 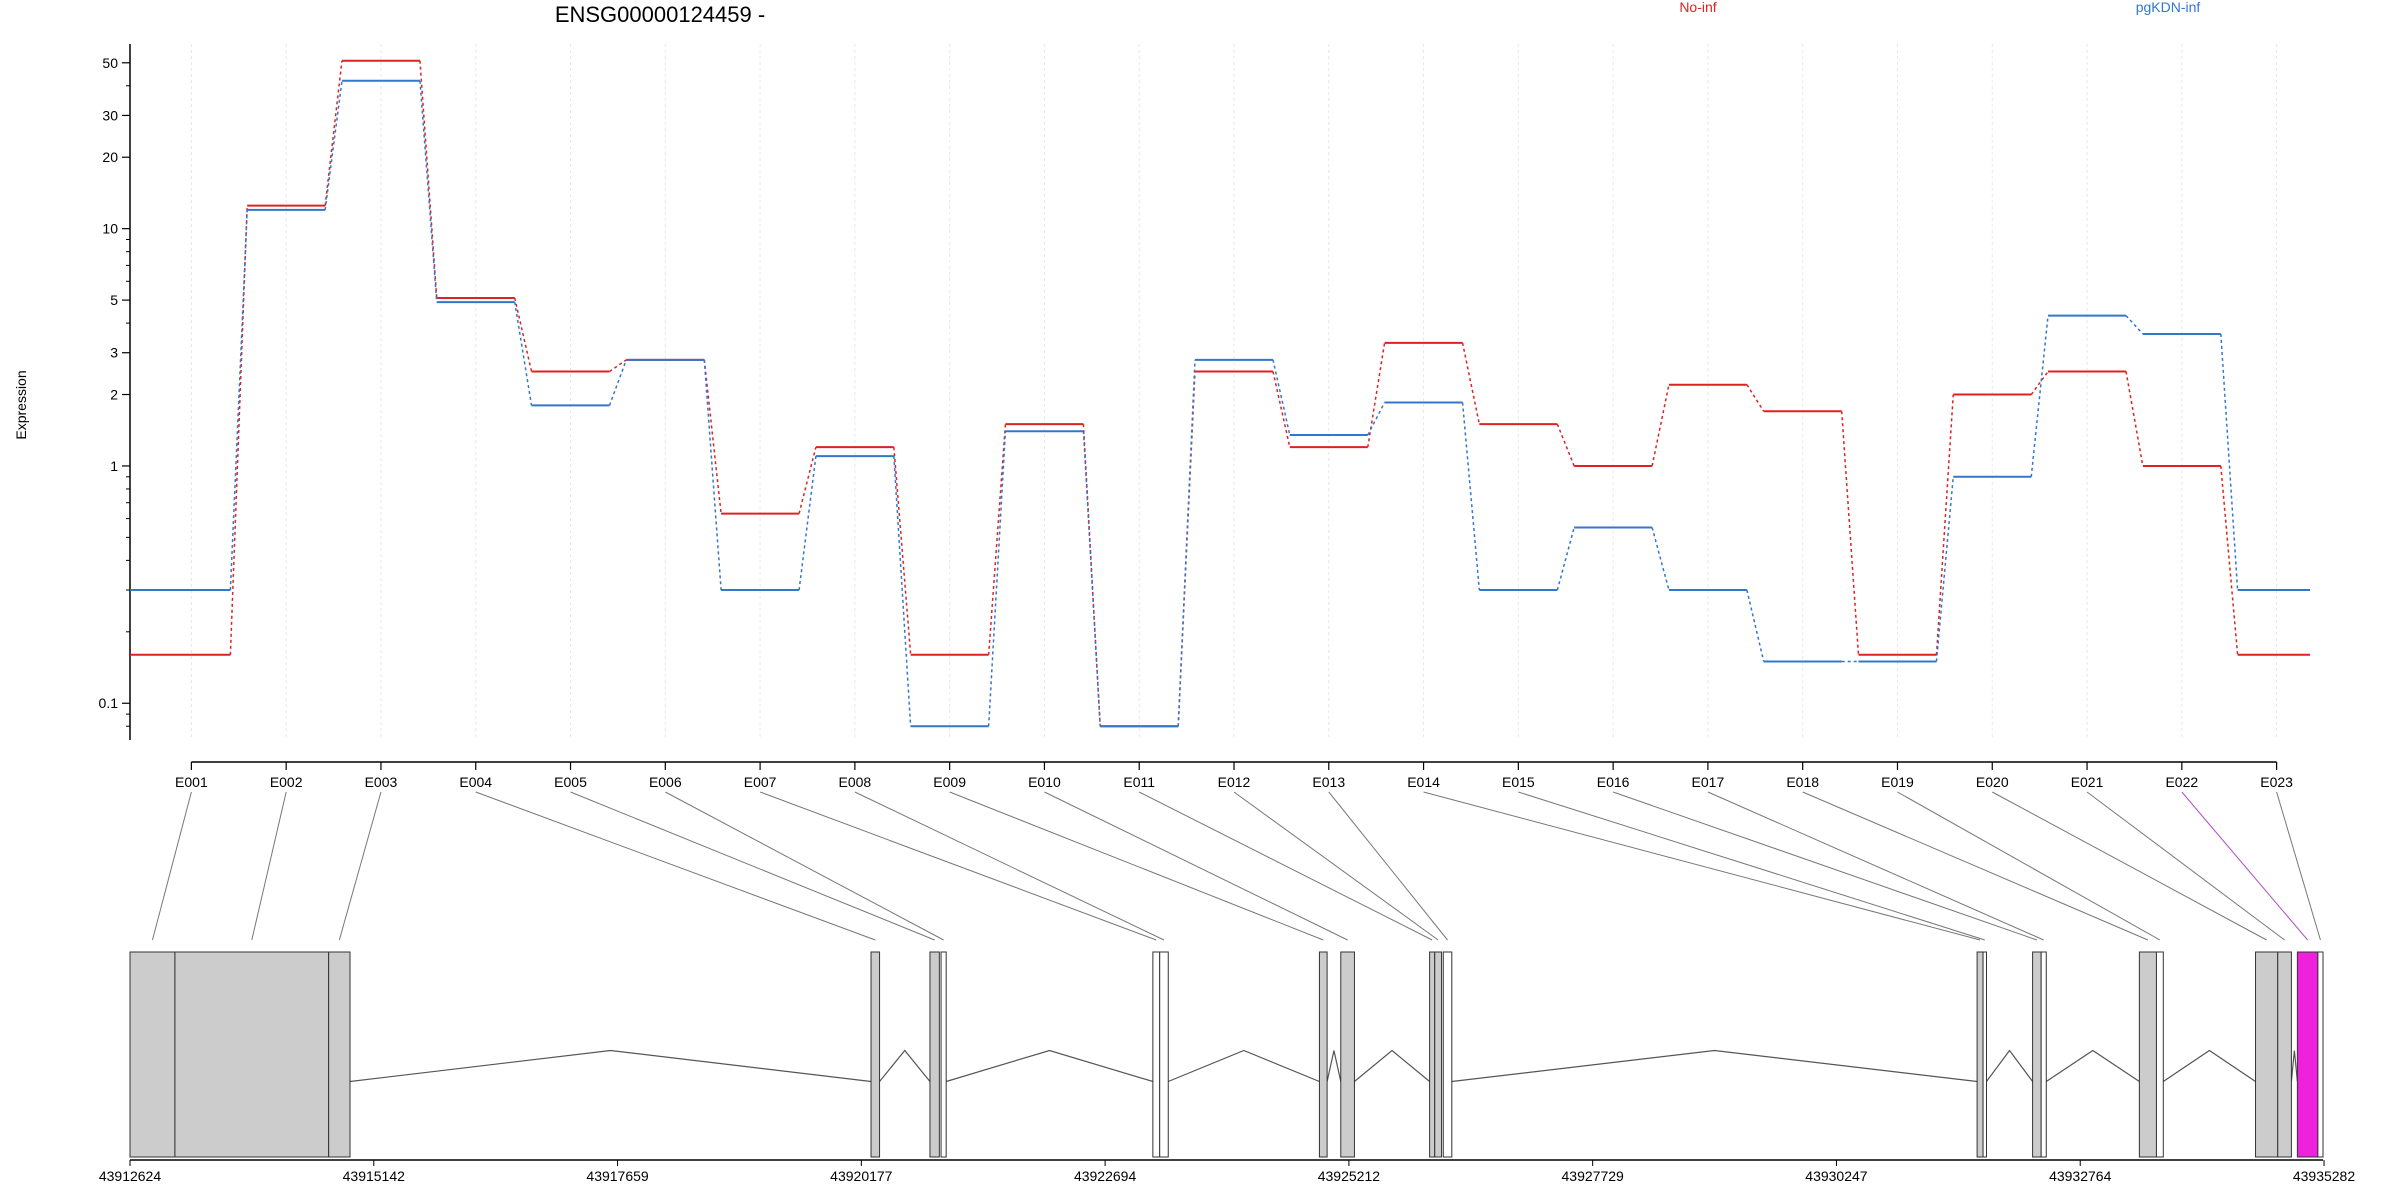 I want to click on x-tick-label: E014, so click(x=1423, y=782).